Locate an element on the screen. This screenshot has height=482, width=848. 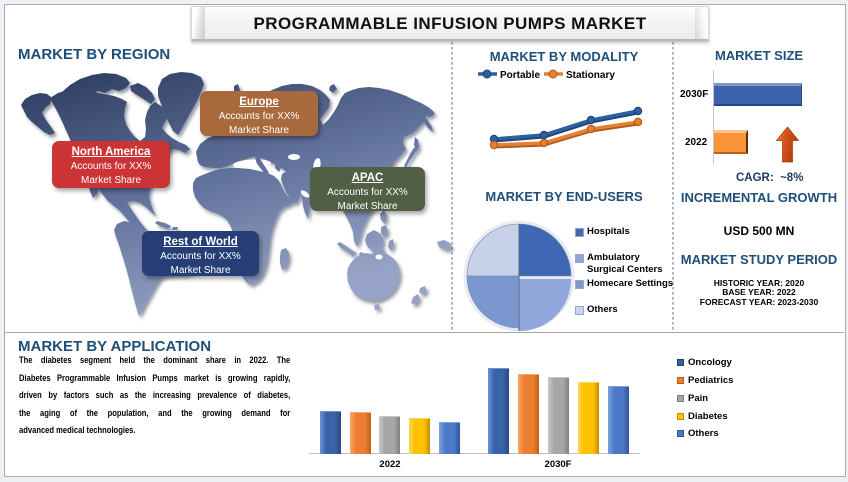
svg-text: Portable is located at coordinates (520, 75).